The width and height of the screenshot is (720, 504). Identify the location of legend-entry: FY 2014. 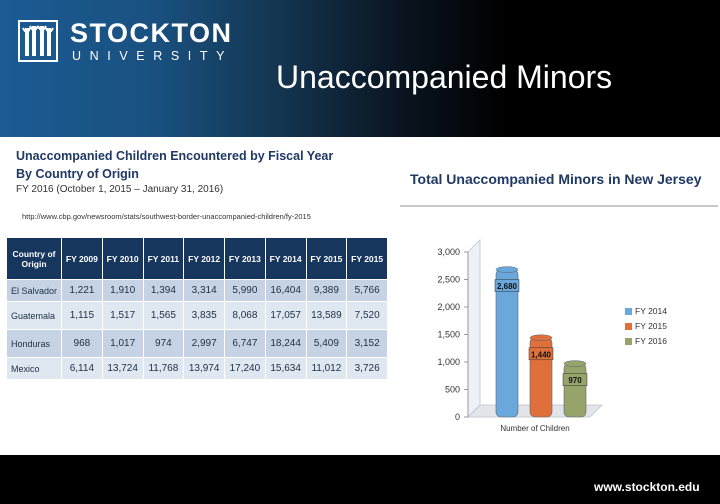
(651, 311).